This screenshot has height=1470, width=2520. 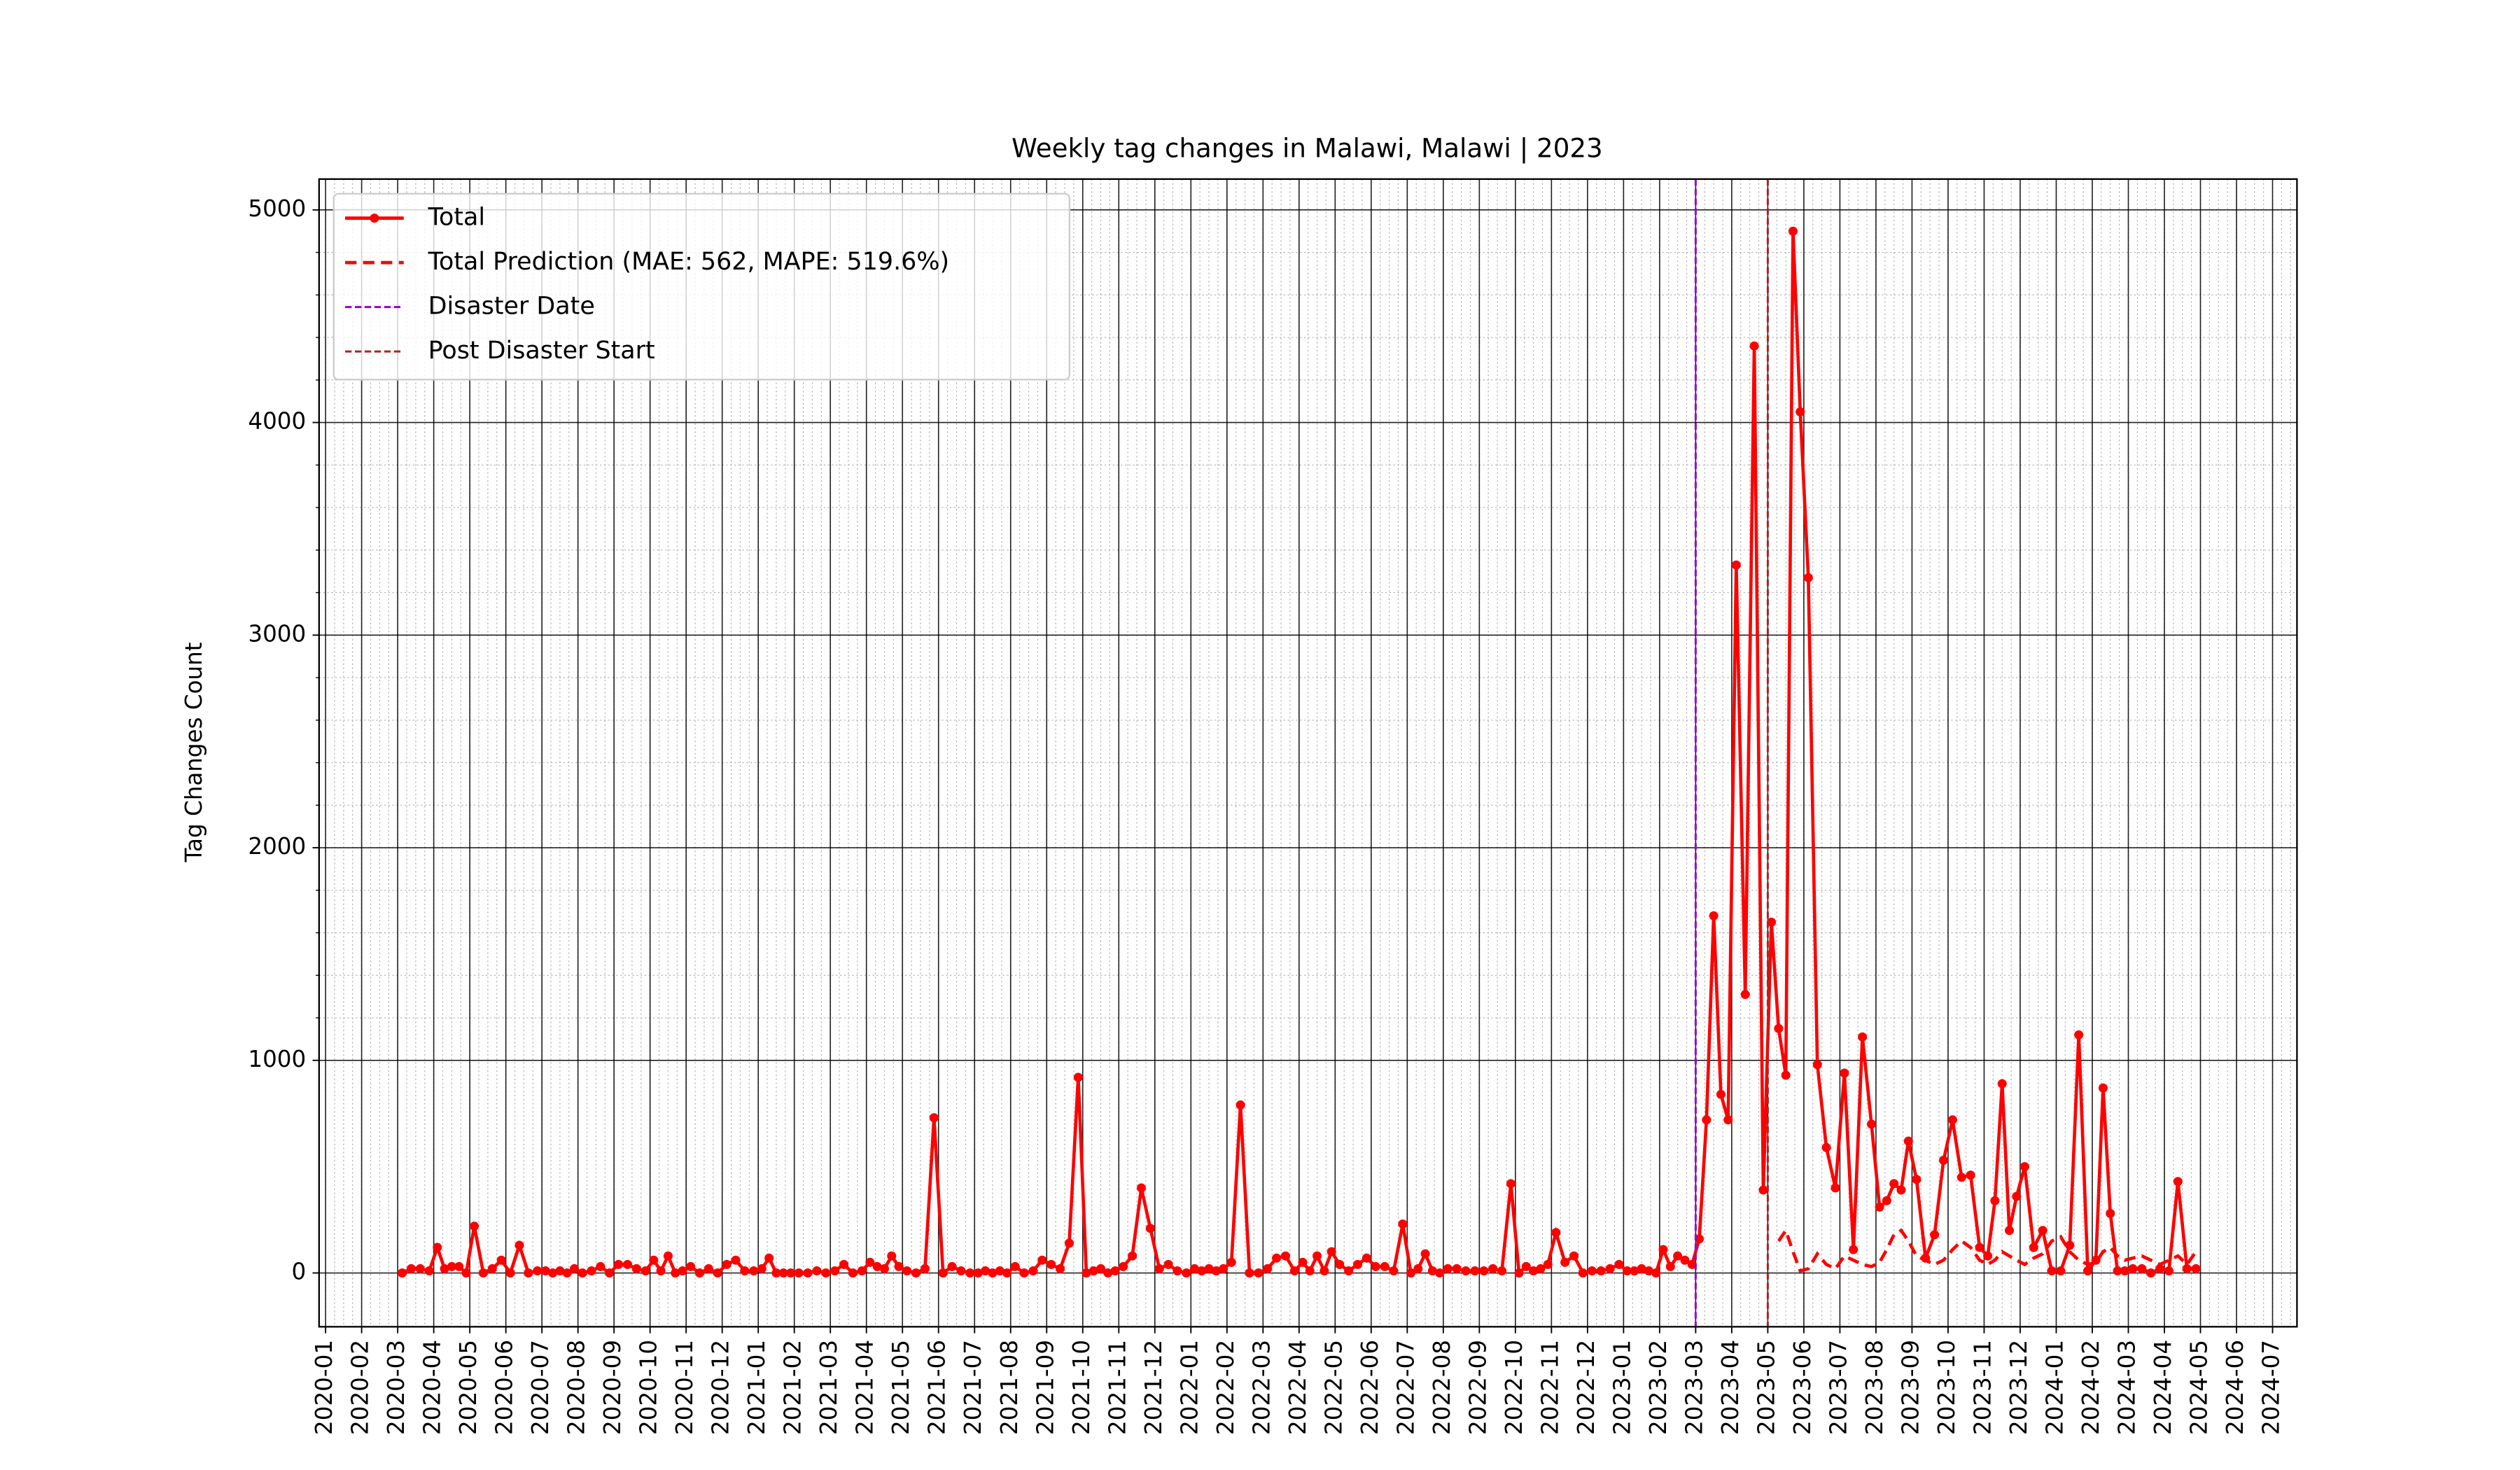 What do you see at coordinates (277, 208) in the screenshot?
I see `y-tick-label: 5000` at bounding box center [277, 208].